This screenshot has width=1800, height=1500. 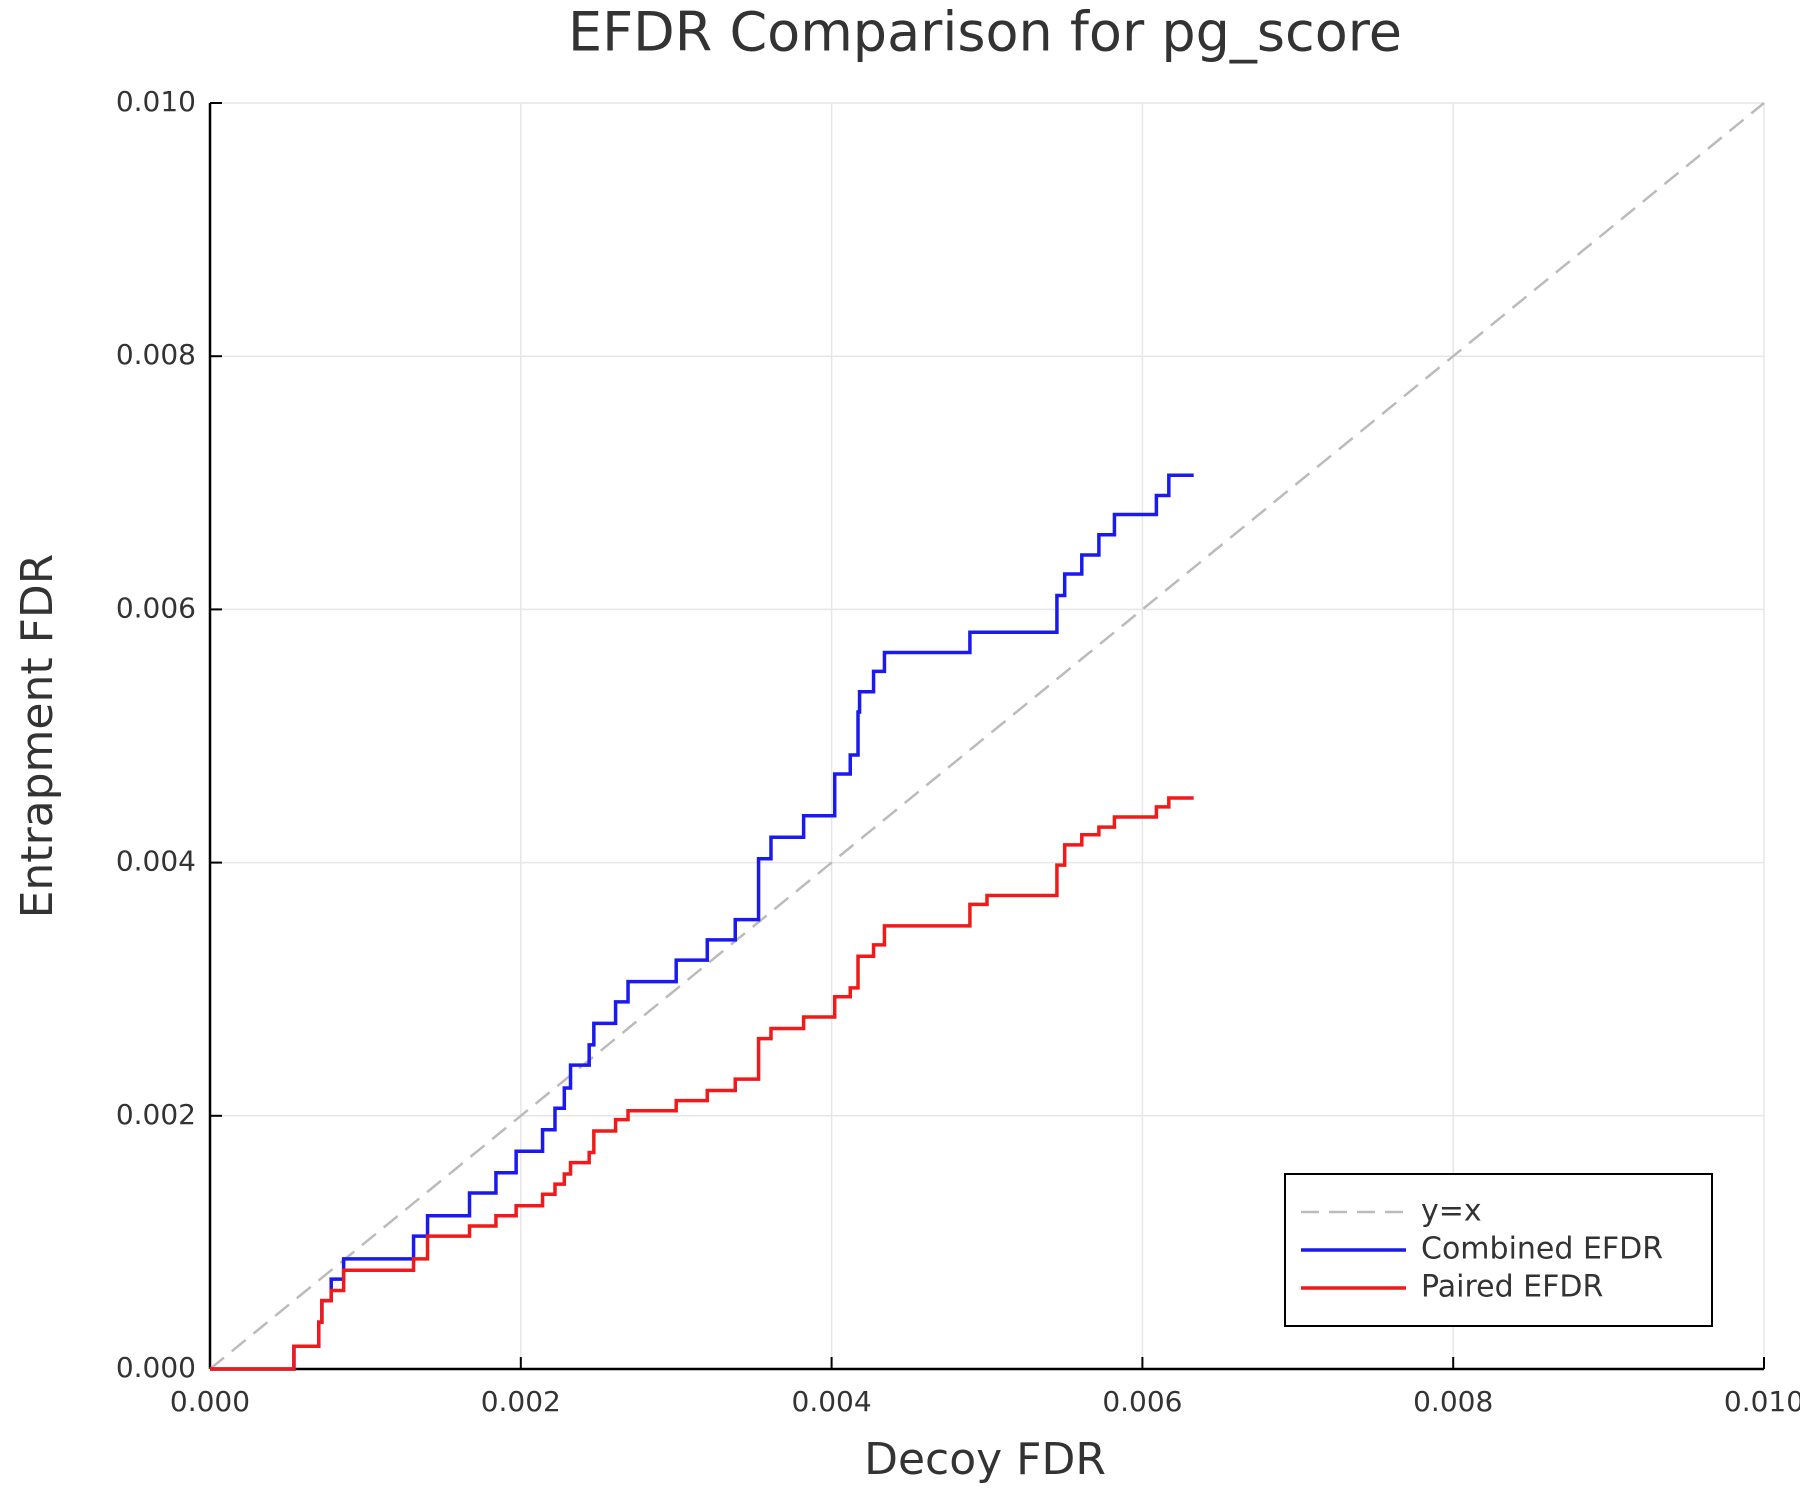 I want to click on legend-label: y=x, so click(x=1451, y=1211).